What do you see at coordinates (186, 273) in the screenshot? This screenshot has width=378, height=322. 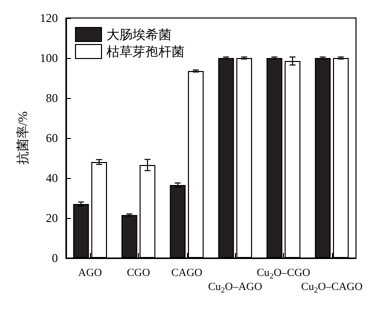 I see `x-tick-label: CAGO` at bounding box center [186, 273].